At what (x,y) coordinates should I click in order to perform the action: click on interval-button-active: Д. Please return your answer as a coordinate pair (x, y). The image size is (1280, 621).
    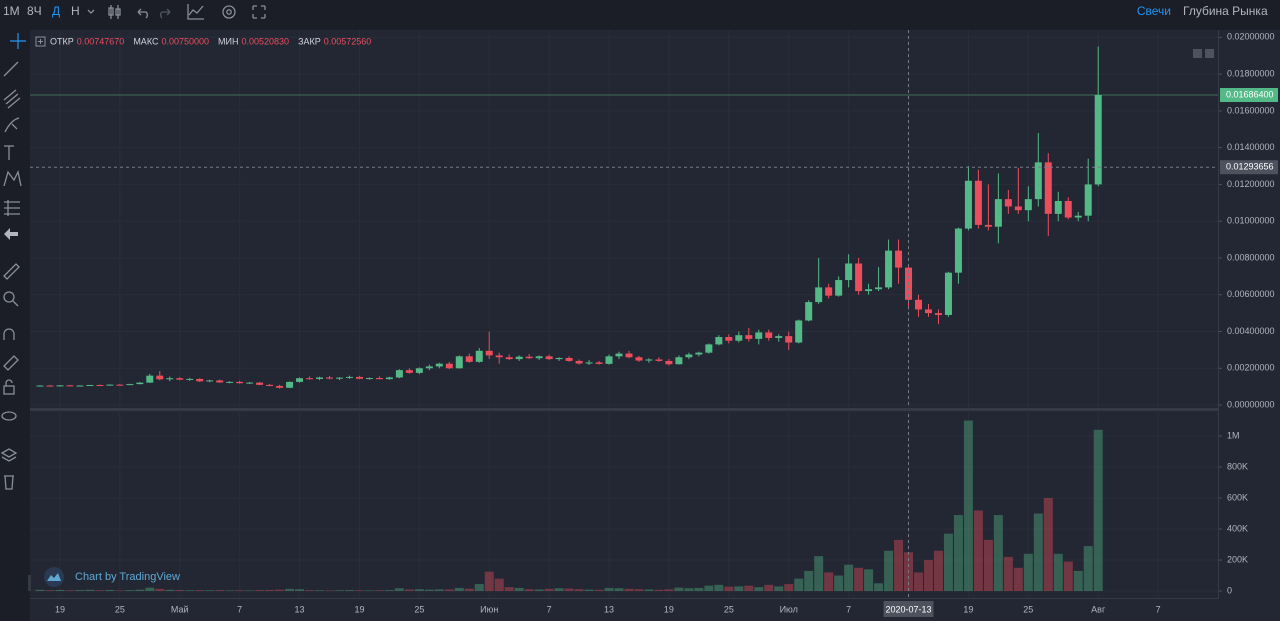
    Looking at the image, I should click on (56, 11).